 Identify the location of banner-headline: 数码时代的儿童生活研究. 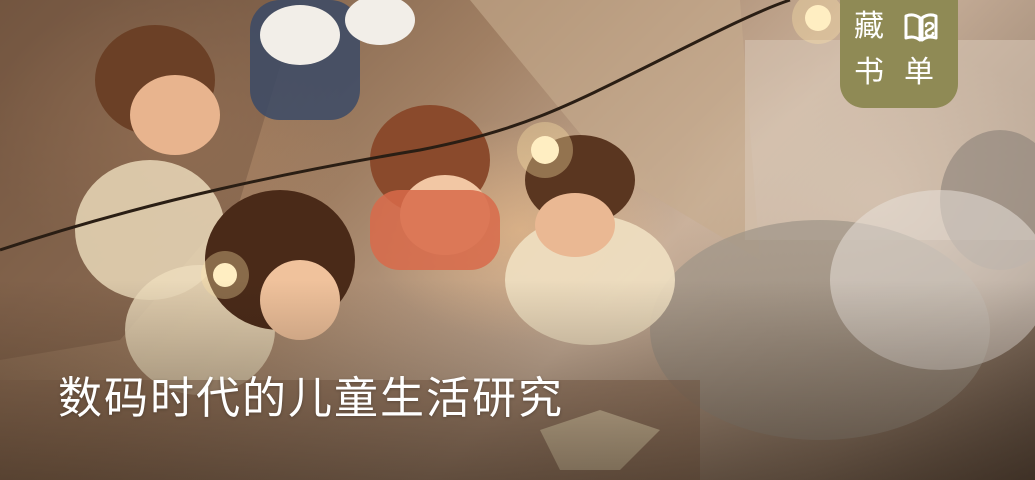
(311, 398).